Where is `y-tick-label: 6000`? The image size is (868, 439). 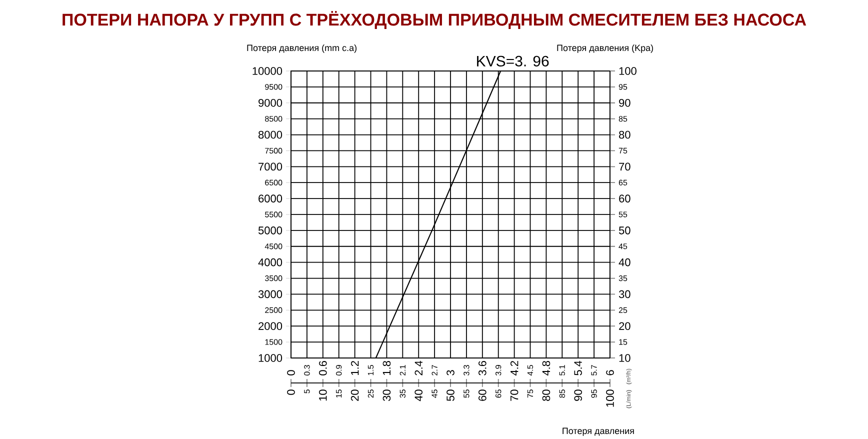 y-tick-label: 6000 is located at coordinates (270, 198).